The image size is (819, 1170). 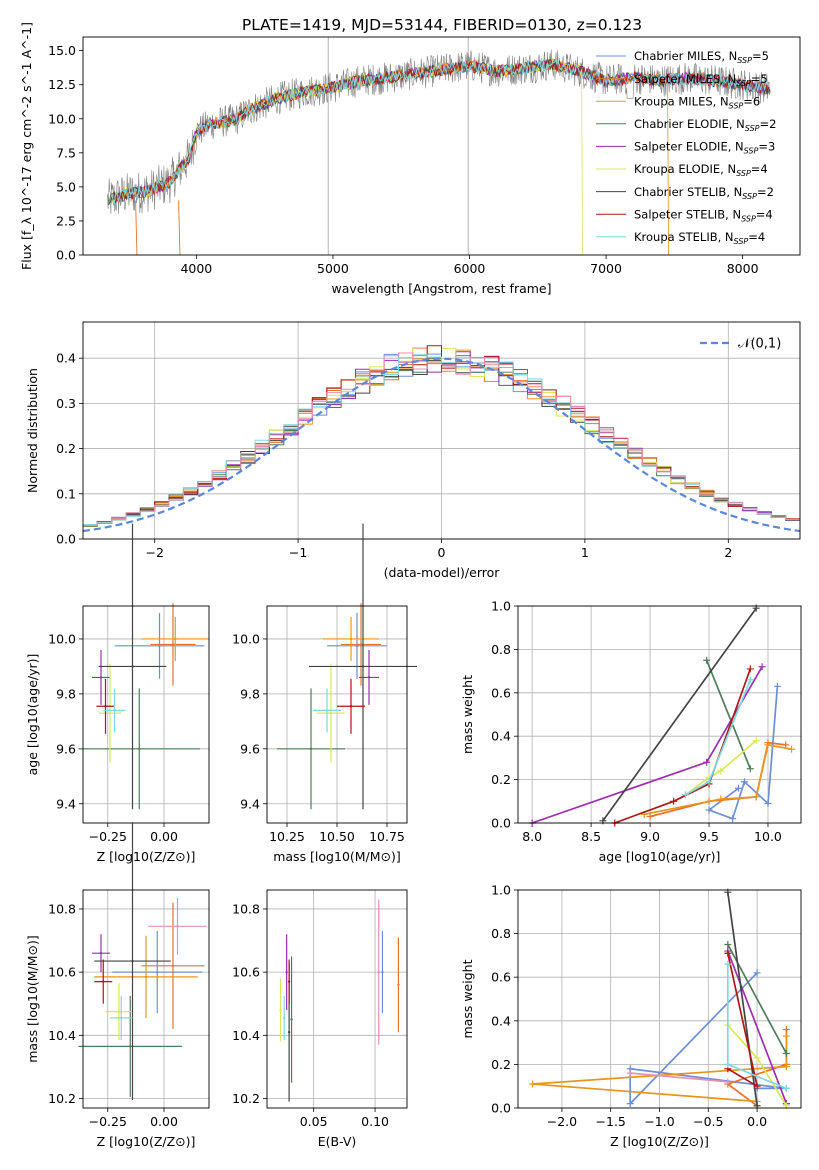 I want to click on y-tick-label: 5.0, so click(x=66, y=186).